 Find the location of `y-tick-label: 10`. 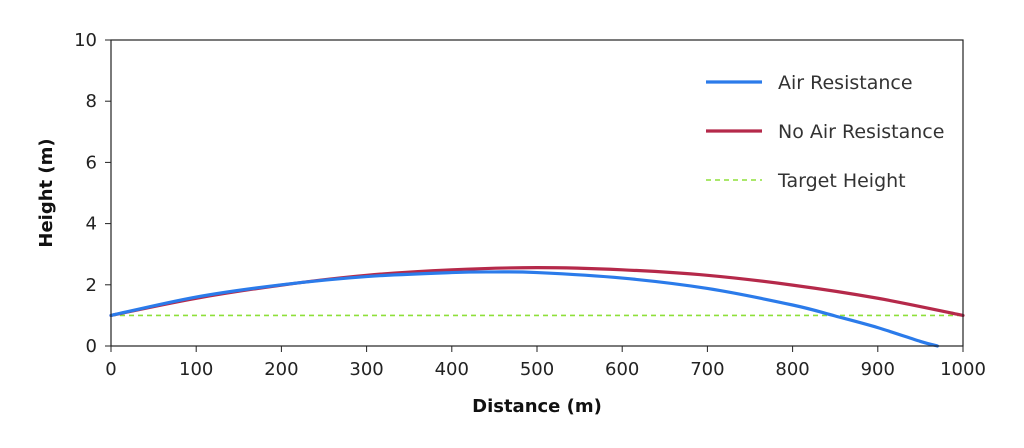

y-tick-label: 10 is located at coordinates (85, 40).